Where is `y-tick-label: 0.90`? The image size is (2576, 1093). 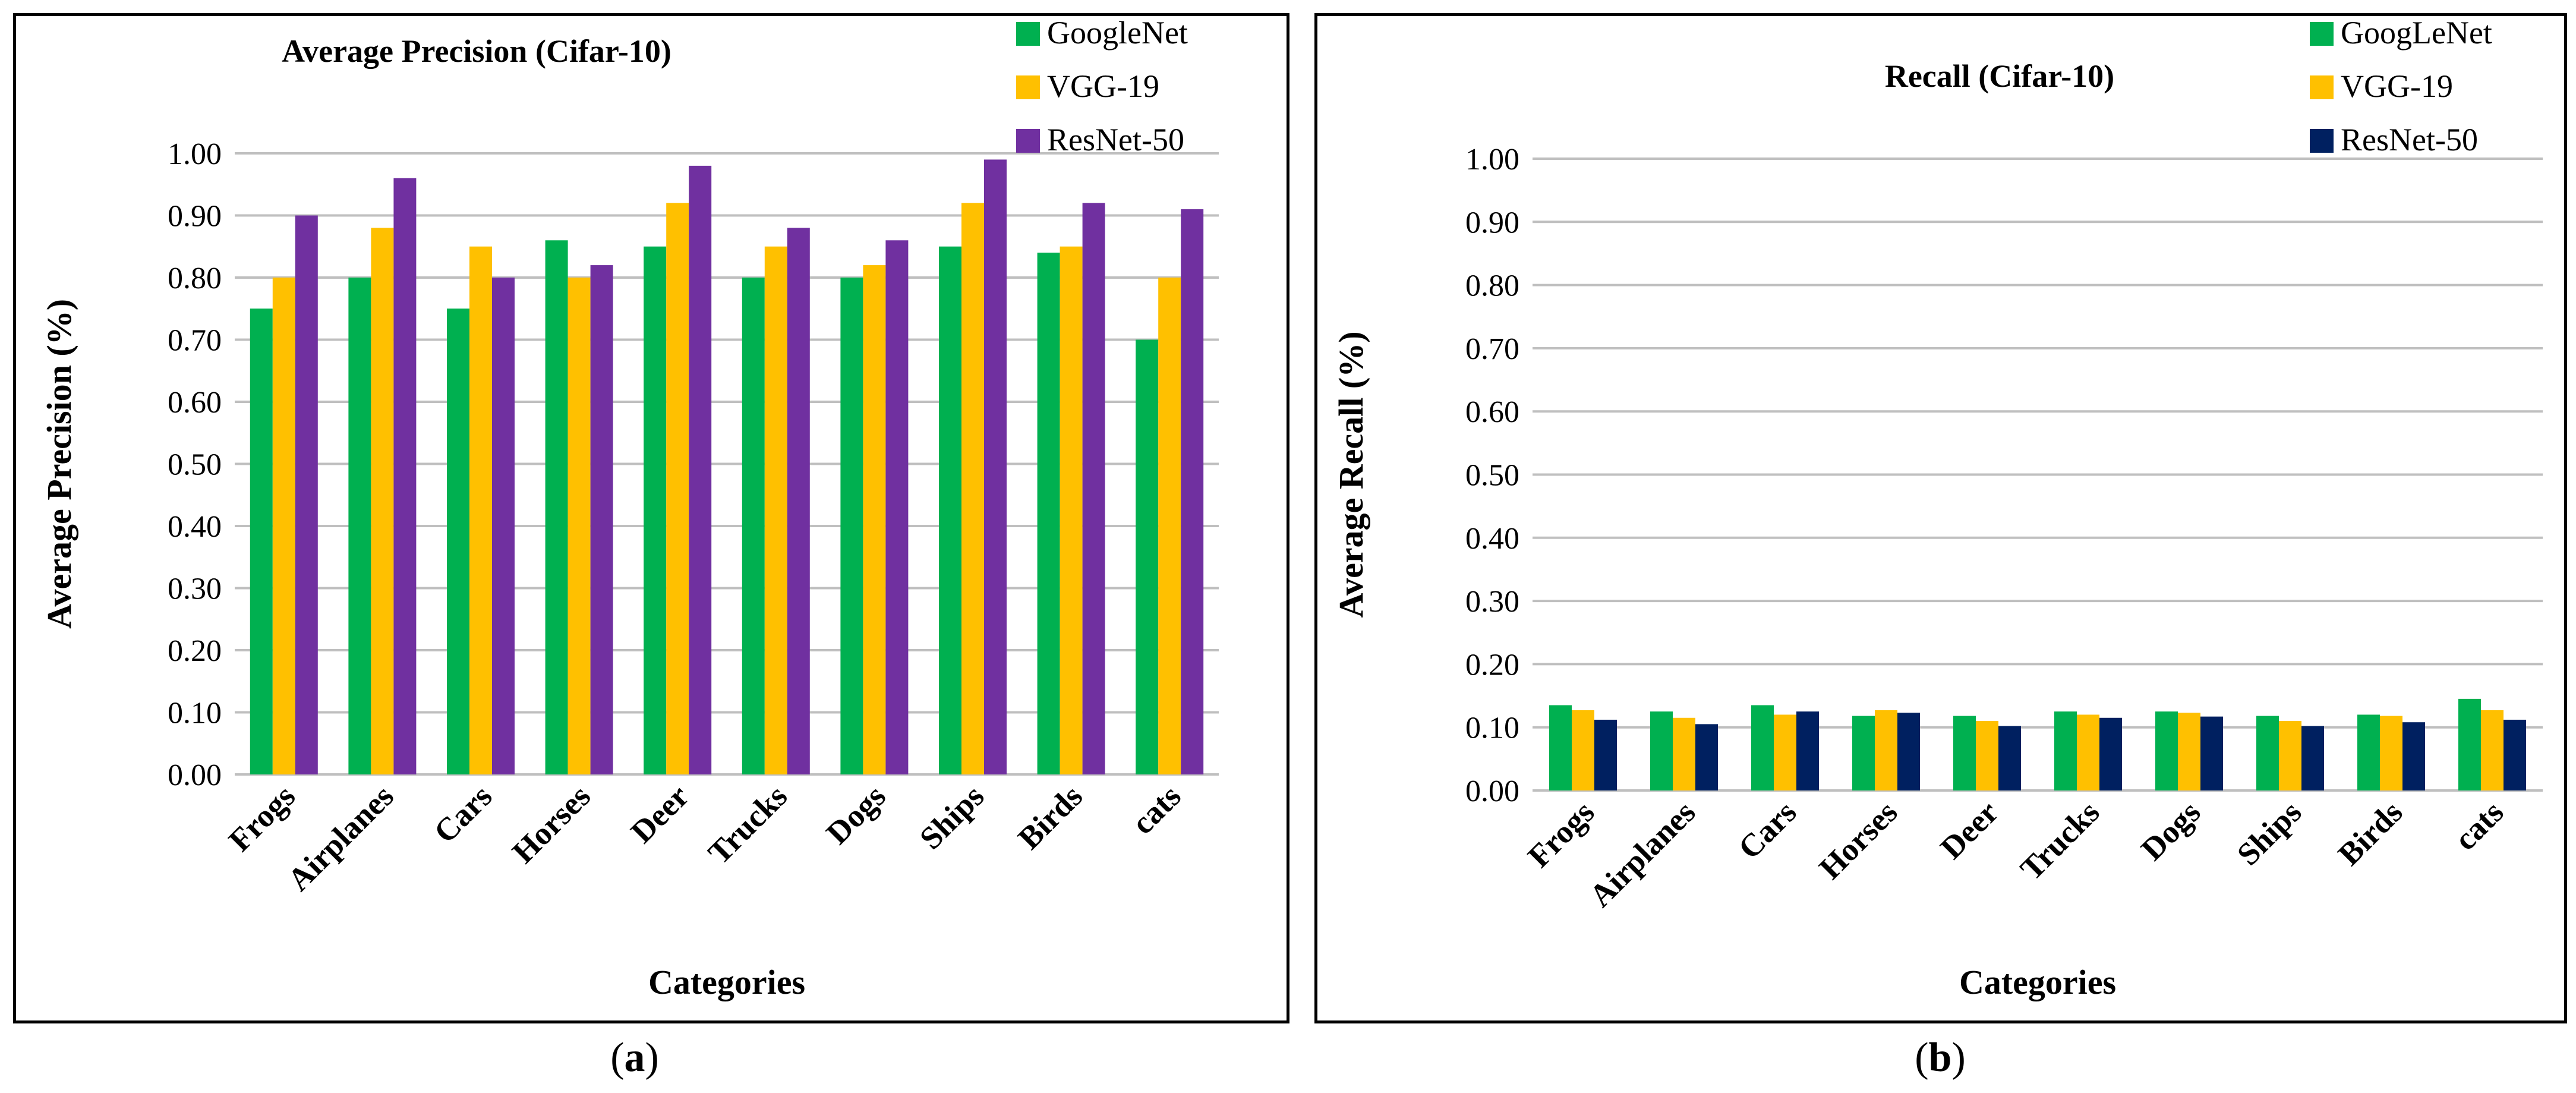 y-tick-label: 0.90 is located at coordinates (195, 217).